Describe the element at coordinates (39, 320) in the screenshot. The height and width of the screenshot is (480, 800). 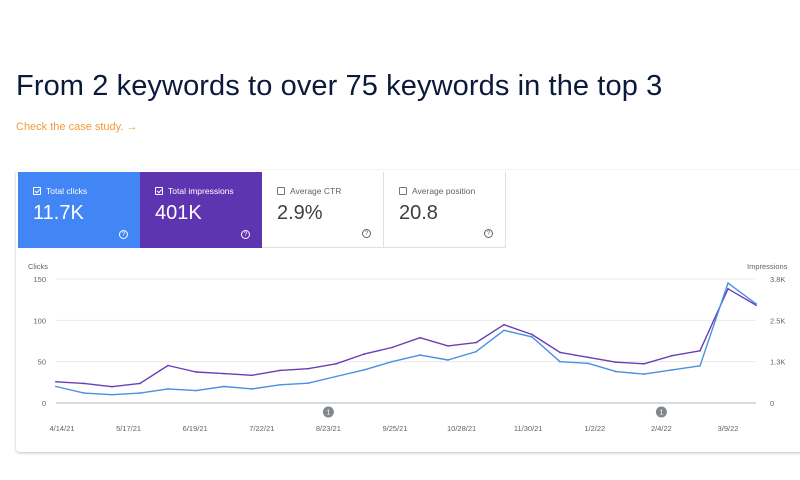
I see `y-tick-label-left: 100` at that location.